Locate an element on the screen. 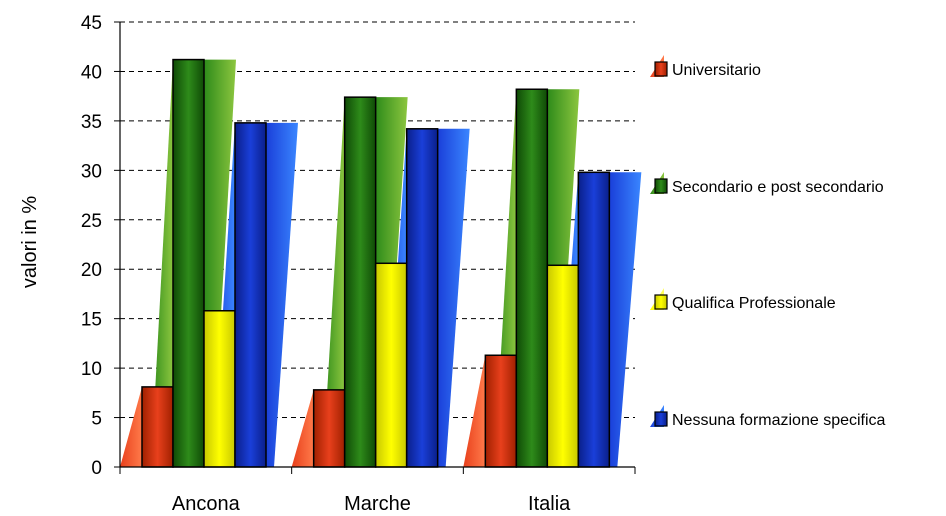 This screenshot has width=946, height=516. bar-secondario-e-post-secondario-marche is located at coordinates (360, 282).